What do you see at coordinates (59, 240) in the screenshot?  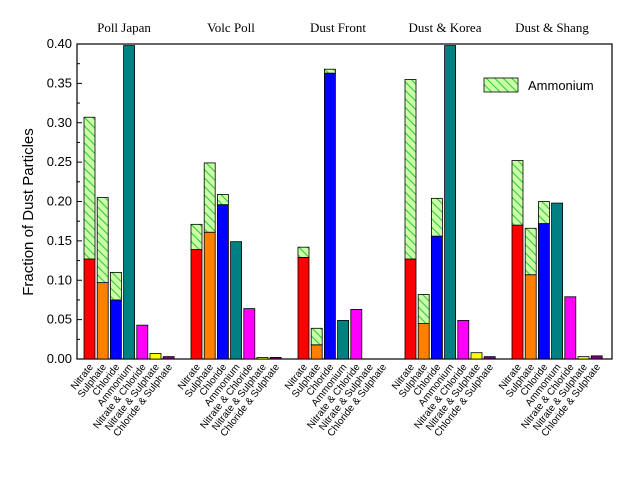 I see `y-tick-label: 0.15` at bounding box center [59, 240].